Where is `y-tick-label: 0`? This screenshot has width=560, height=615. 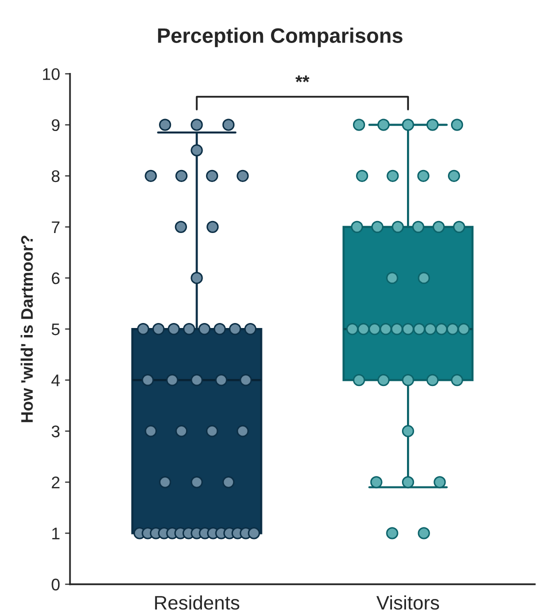
y-tick-label: 0 is located at coordinates (56, 584).